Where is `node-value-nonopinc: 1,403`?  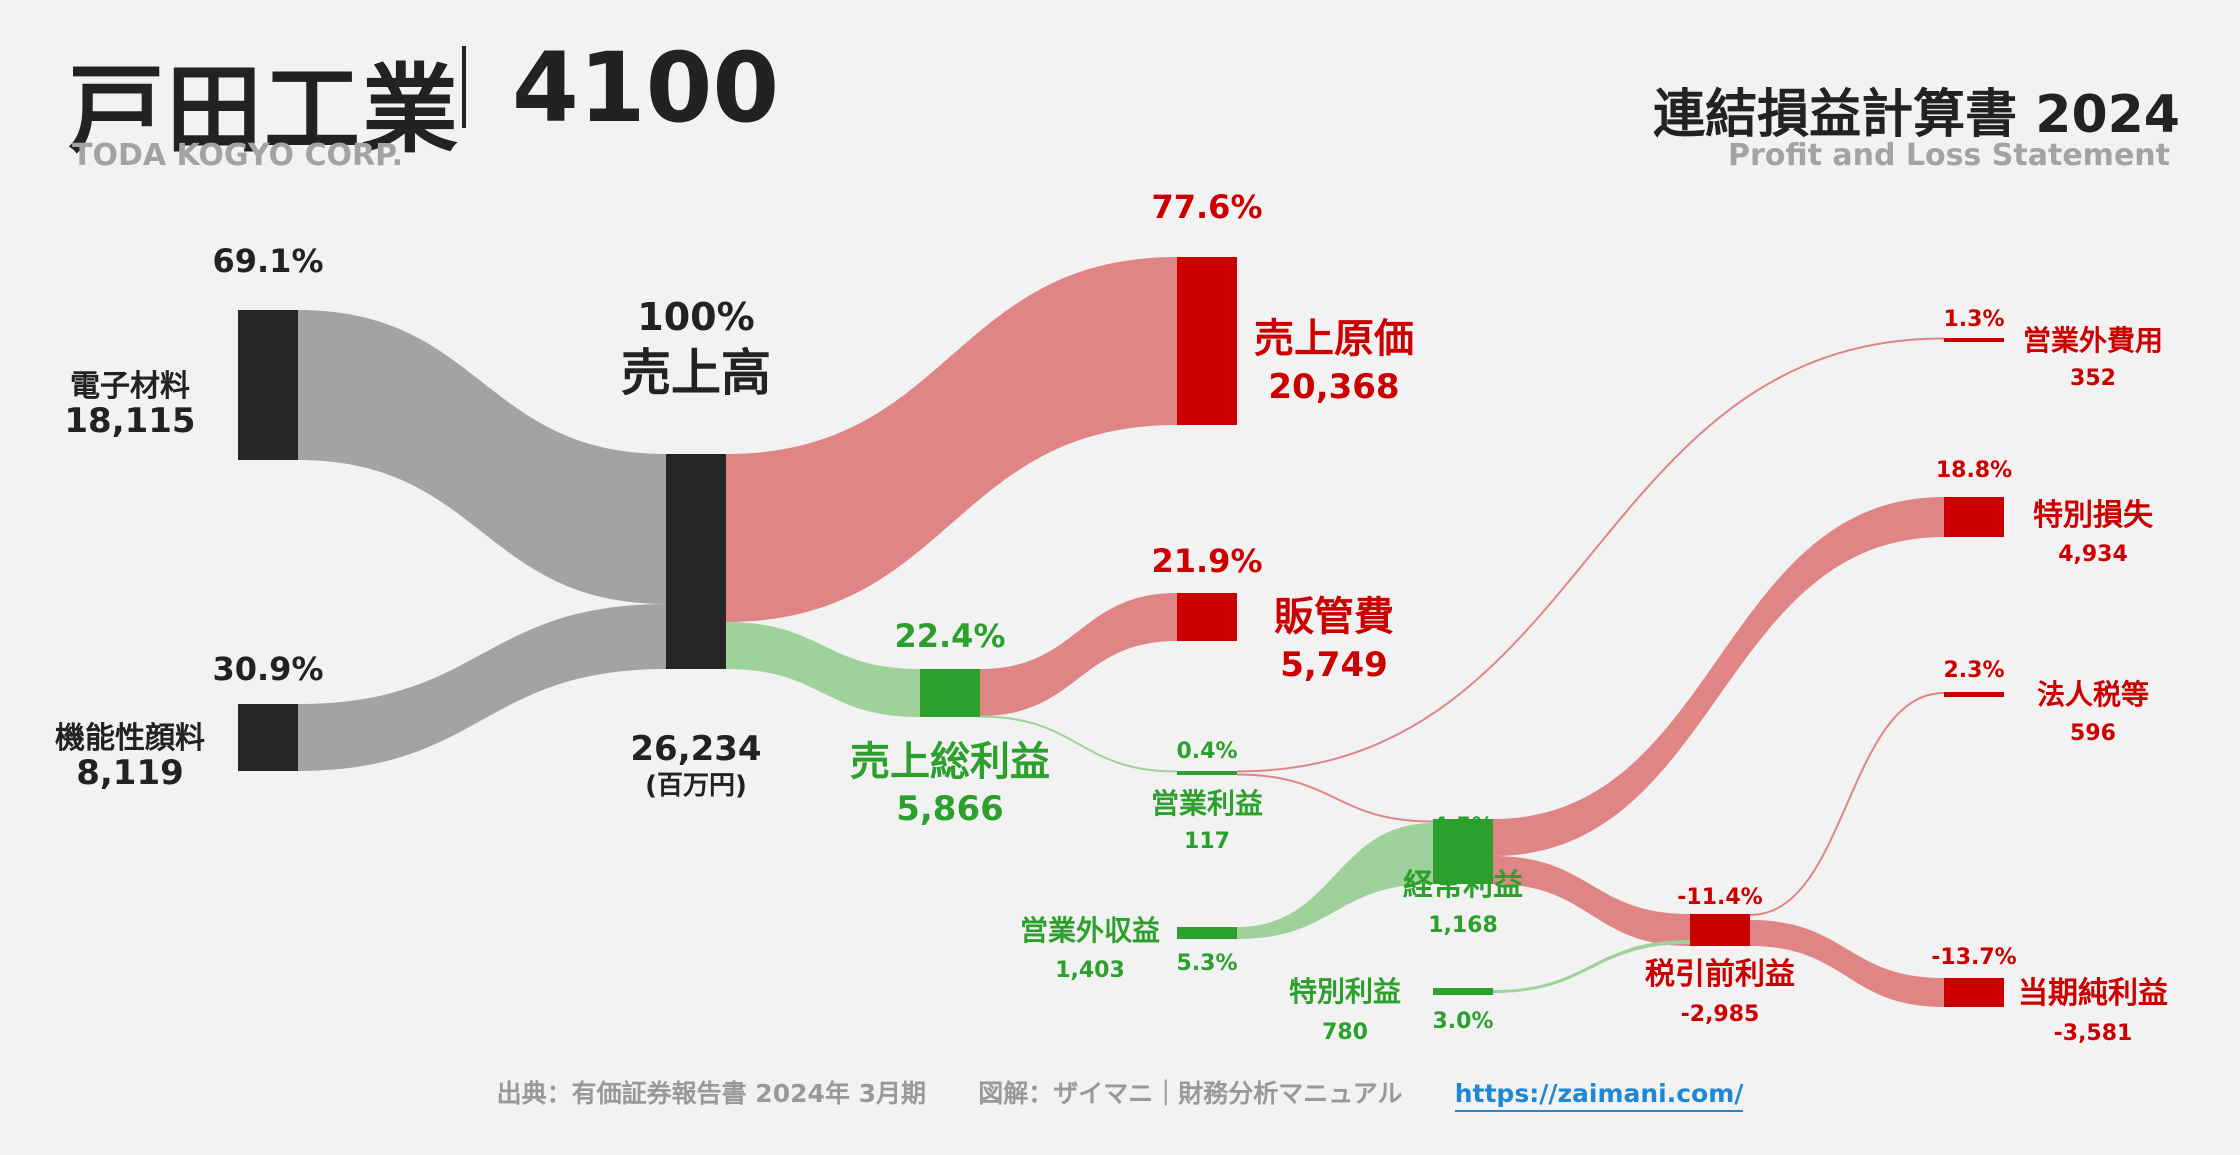
node-value-nonopinc: 1,403 is located at coordinates (1090, 970).